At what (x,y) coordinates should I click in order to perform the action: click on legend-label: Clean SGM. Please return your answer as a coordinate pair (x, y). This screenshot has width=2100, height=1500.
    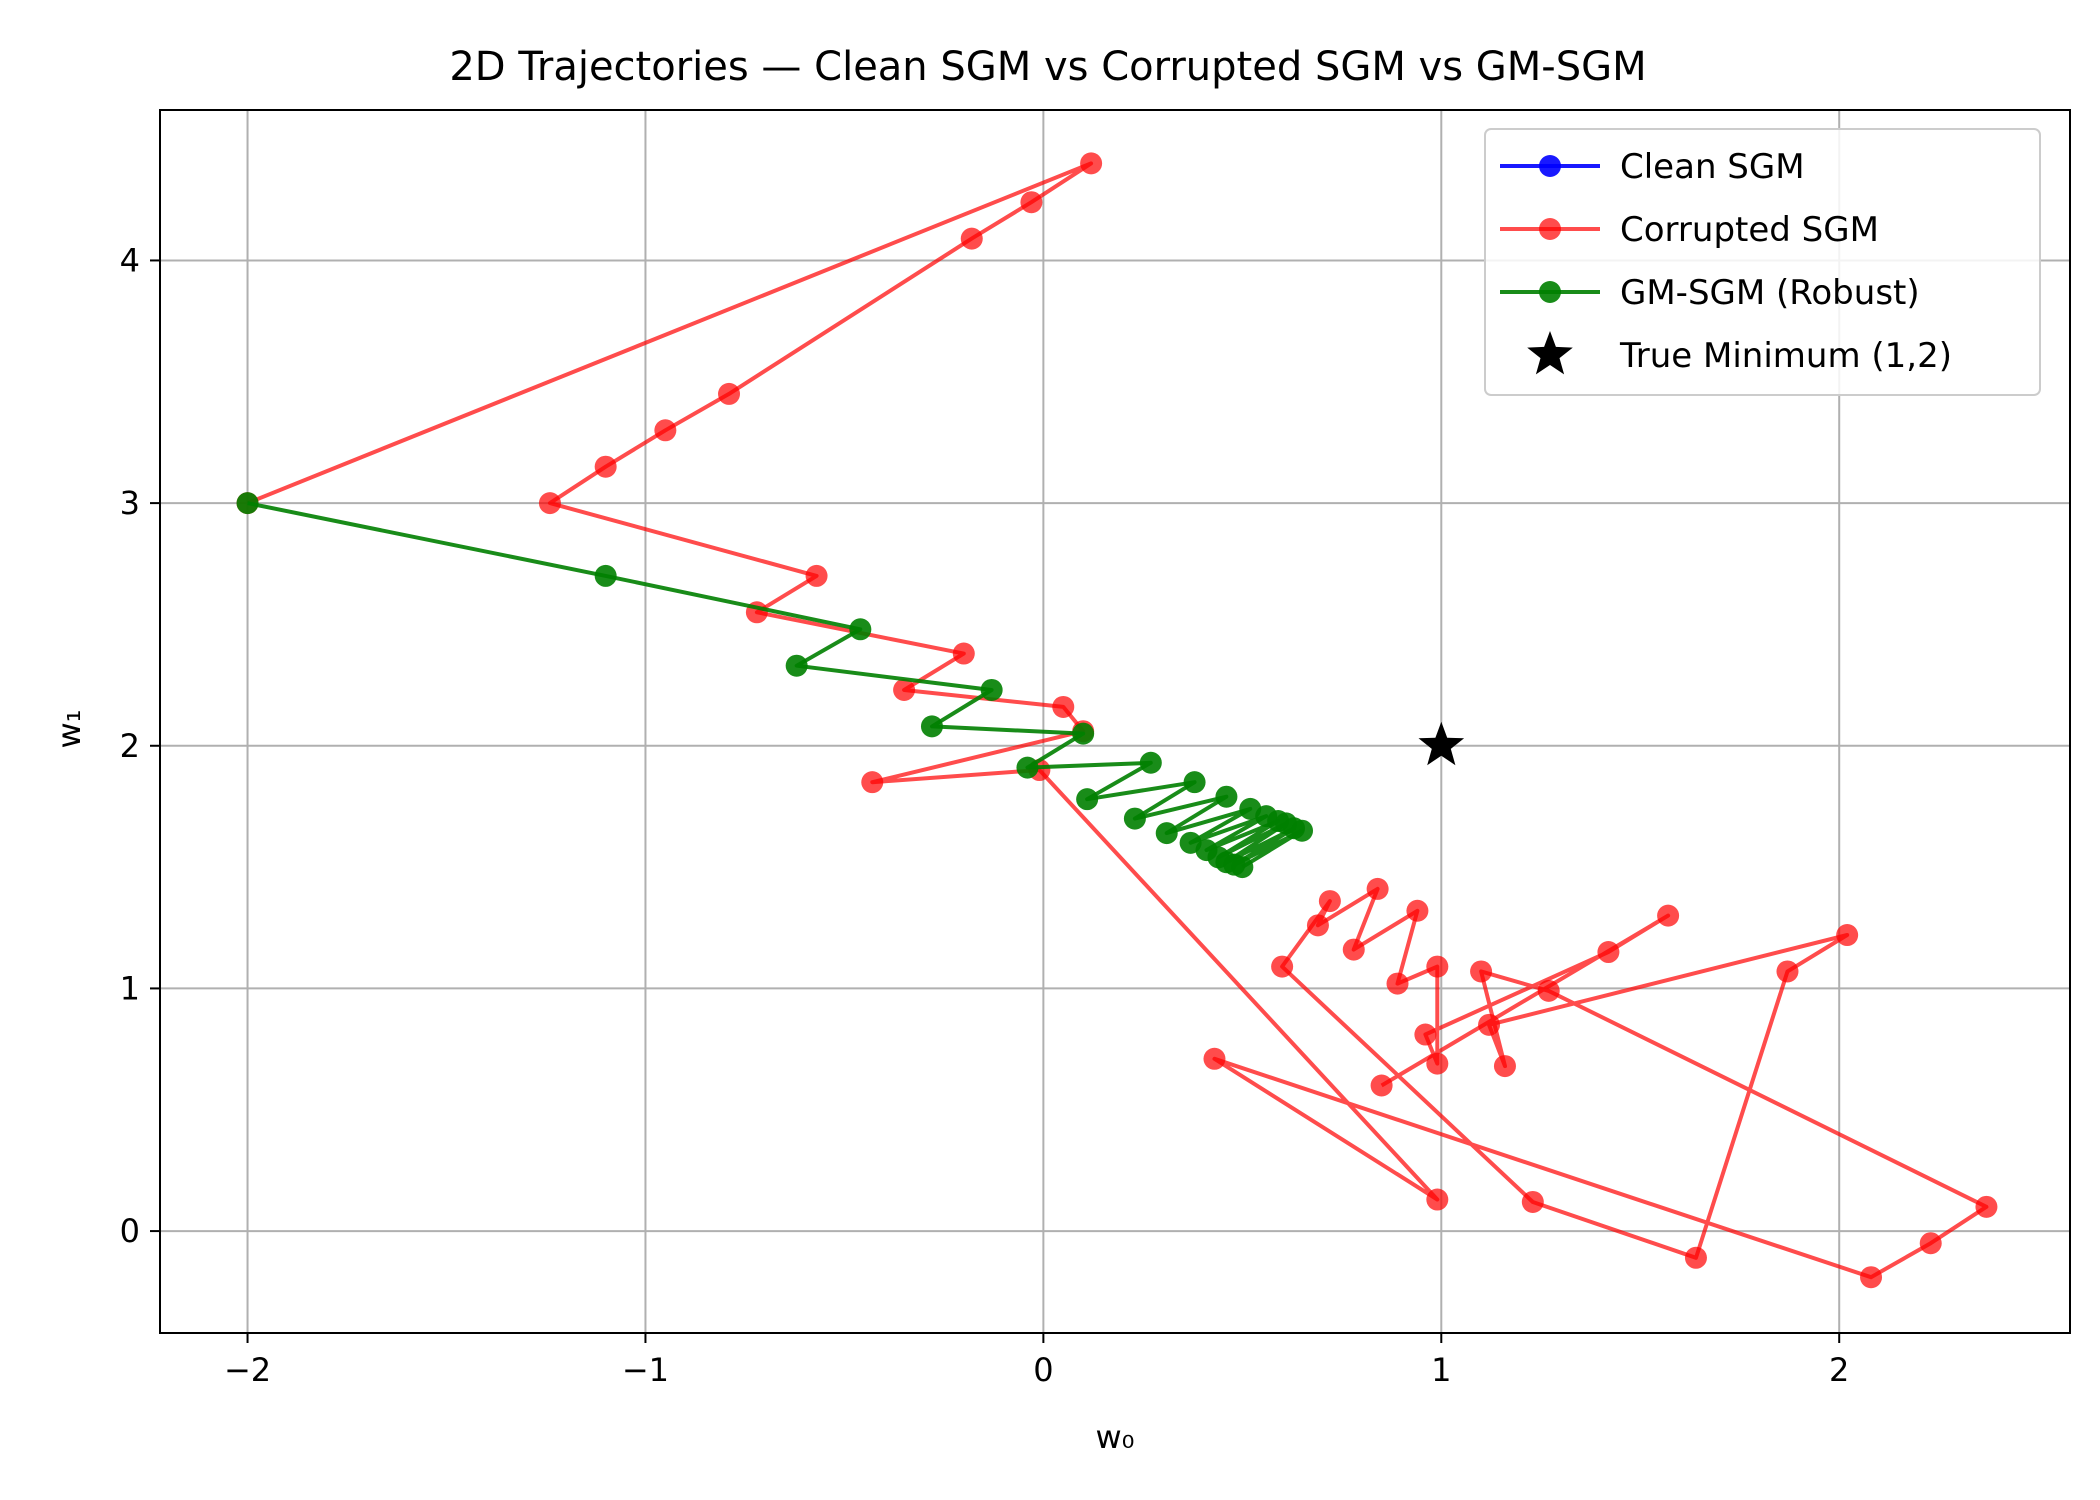
    Looking at the image, I should click on (1712, 167).